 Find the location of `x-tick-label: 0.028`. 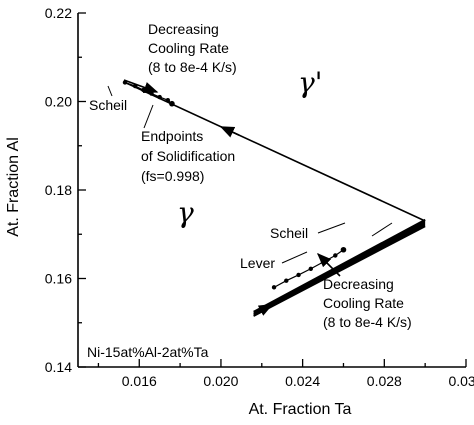

x-tick-label: 0.028 is located at coordinates (384, 381).